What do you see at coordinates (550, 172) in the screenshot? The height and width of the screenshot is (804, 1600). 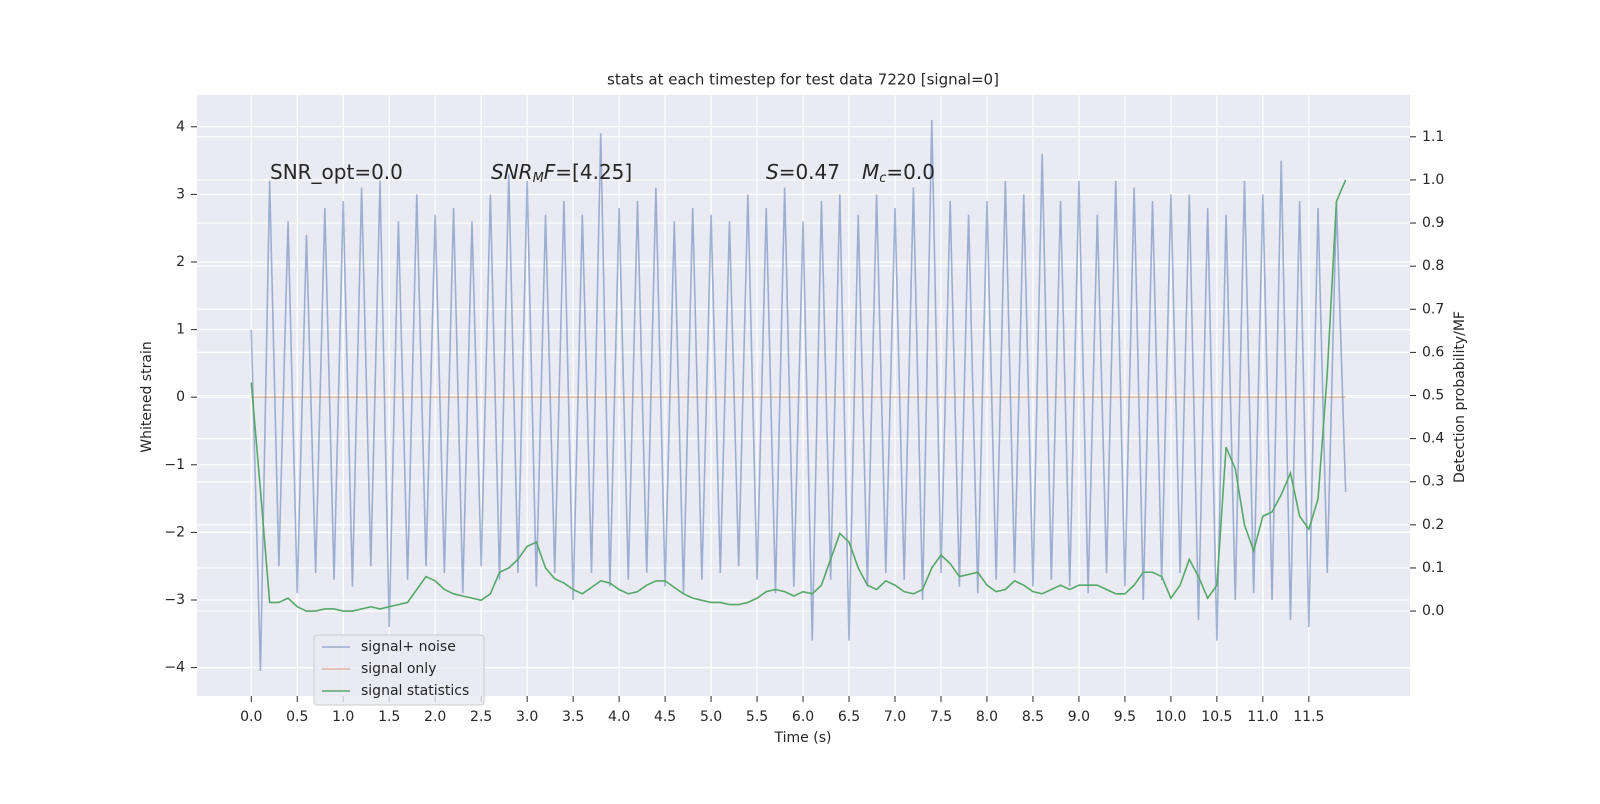 I see `annotation-part: F` at bounding box center [550, 172].